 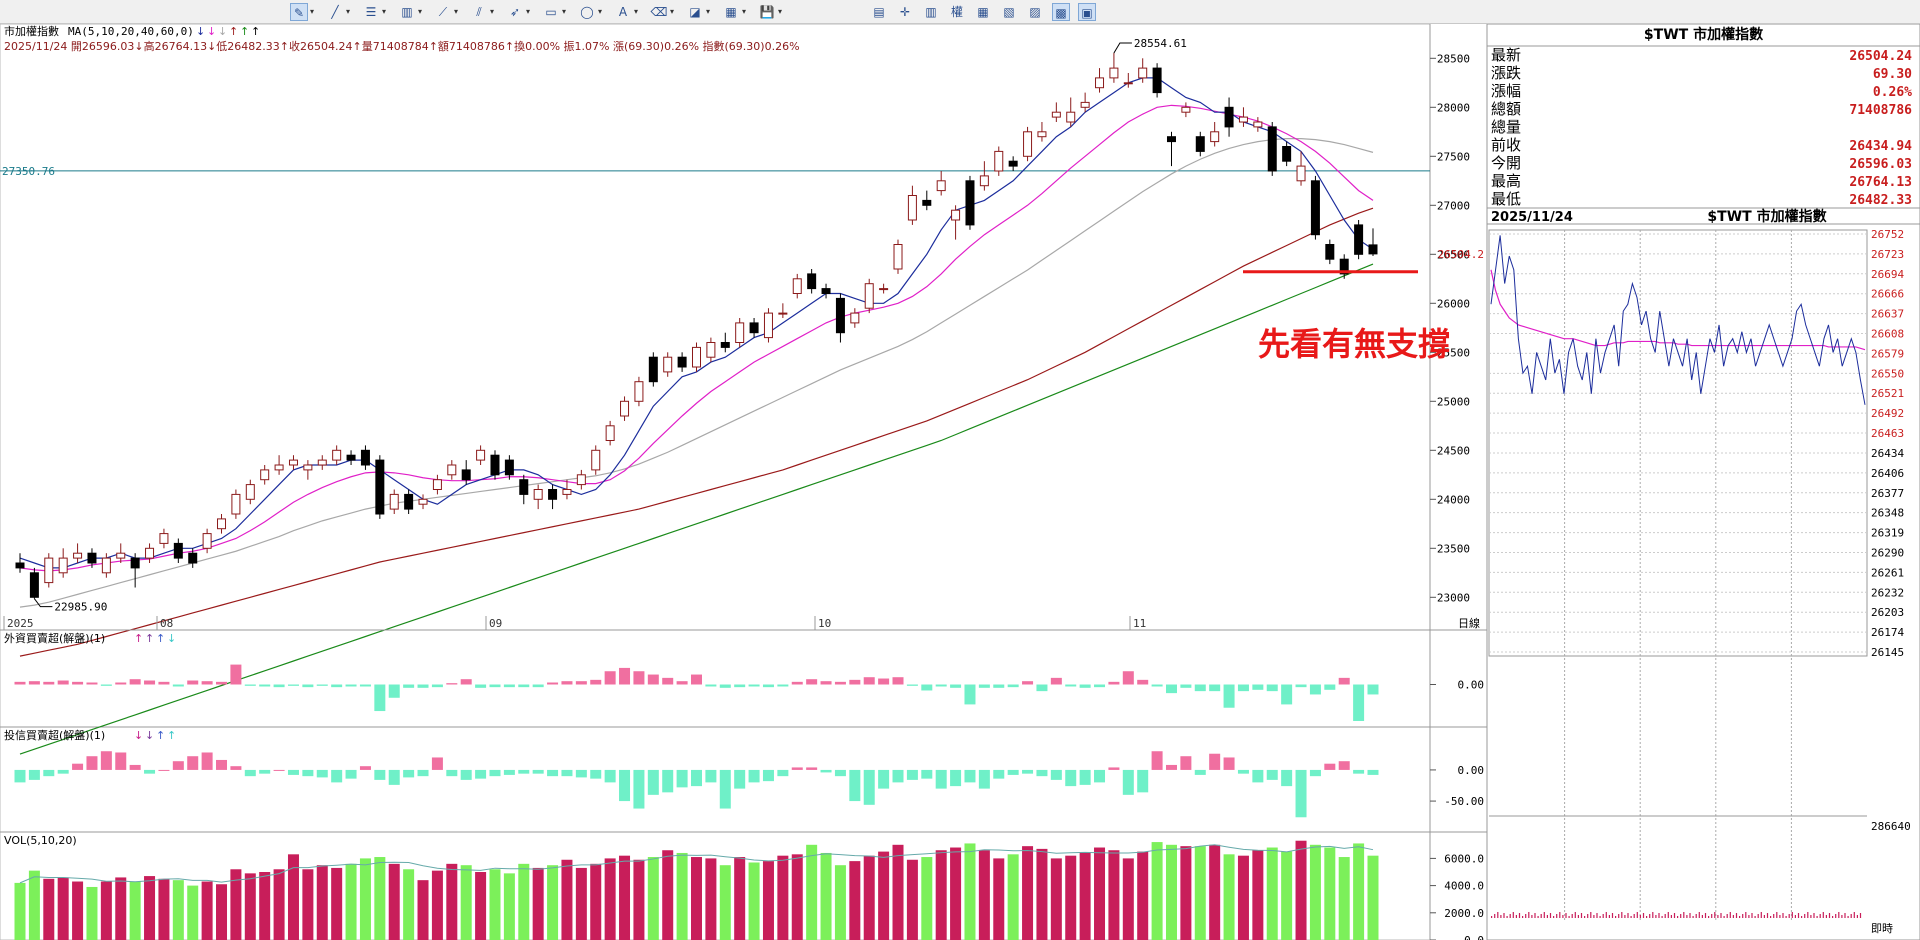 What do you see at coordinates (564, 11) in the screenshot?
I see `rectangle-tool-dropdown-icon: ▾` at bounding box center [564, 11].